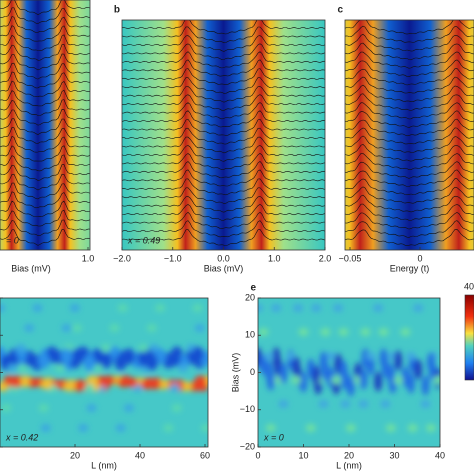  What do you see at coordinates (340, 10) in the screenshot?
I see `panel-label: c` at bounding box center [340, 10].